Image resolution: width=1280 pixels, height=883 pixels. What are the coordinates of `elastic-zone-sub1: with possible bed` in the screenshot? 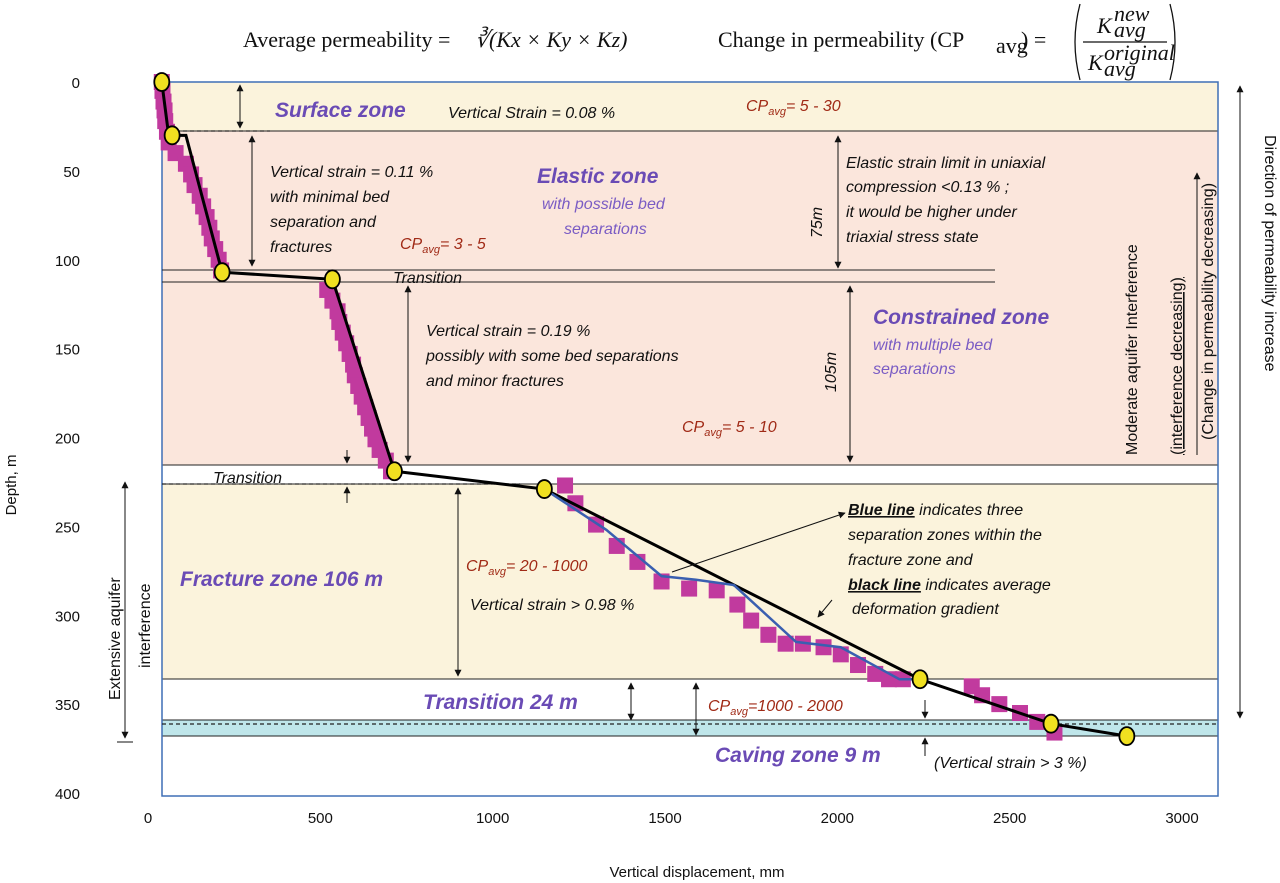 It's located at (604, 204).